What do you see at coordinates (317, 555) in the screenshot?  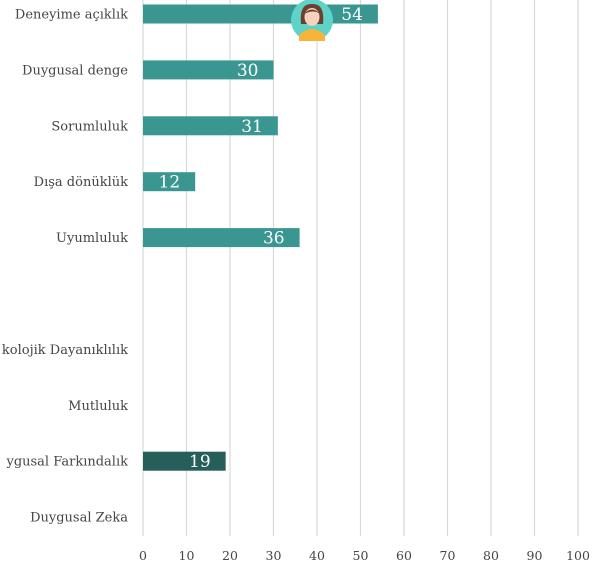 I see `x-tick-label: 40` at bounding box center [317, 555].